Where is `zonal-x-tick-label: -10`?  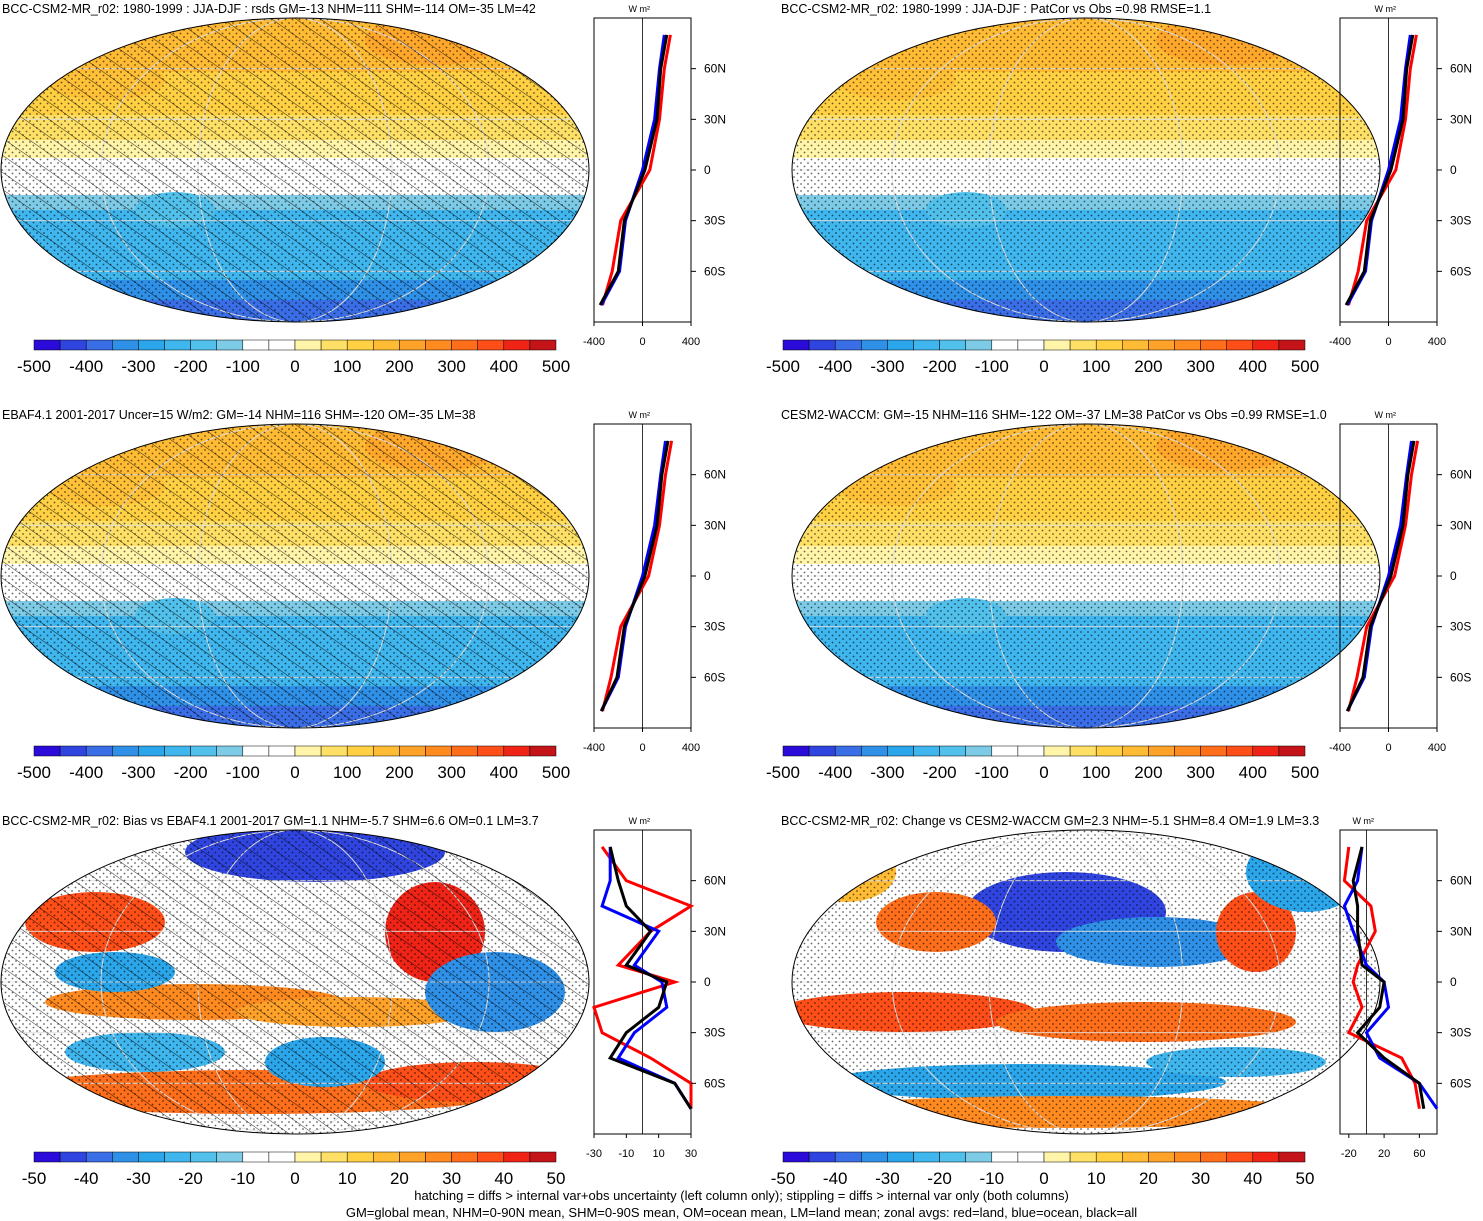
zonal-x-tick-label: -10 is located at coordinates (626, 1154).